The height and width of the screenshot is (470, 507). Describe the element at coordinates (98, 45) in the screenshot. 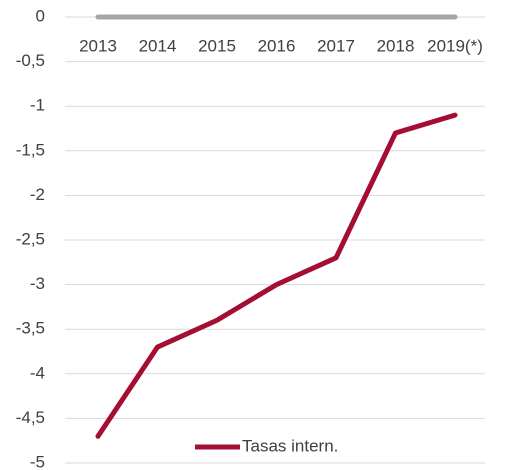

I see `x-tick-label: 2013` at that location.